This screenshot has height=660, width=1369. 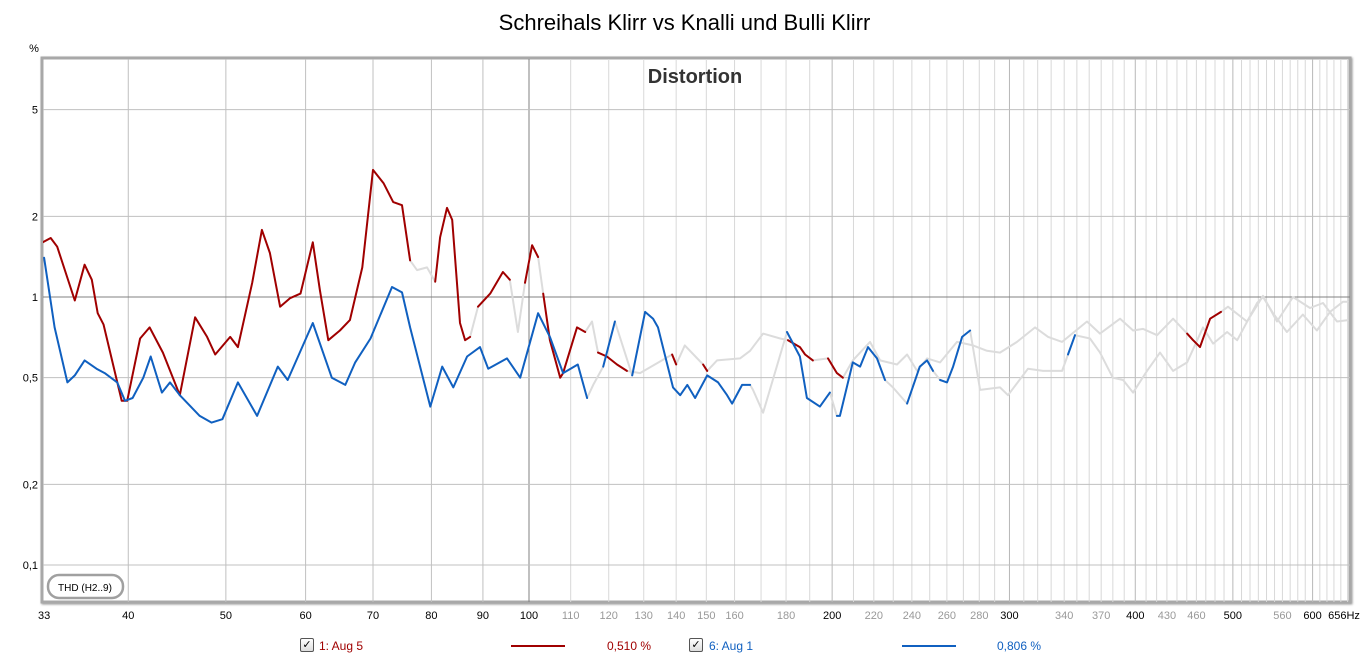 What do you see at coordinates (947, 616) in the screenshot?
I see `x-tick-label: 260` at bounding box center [947, 616].